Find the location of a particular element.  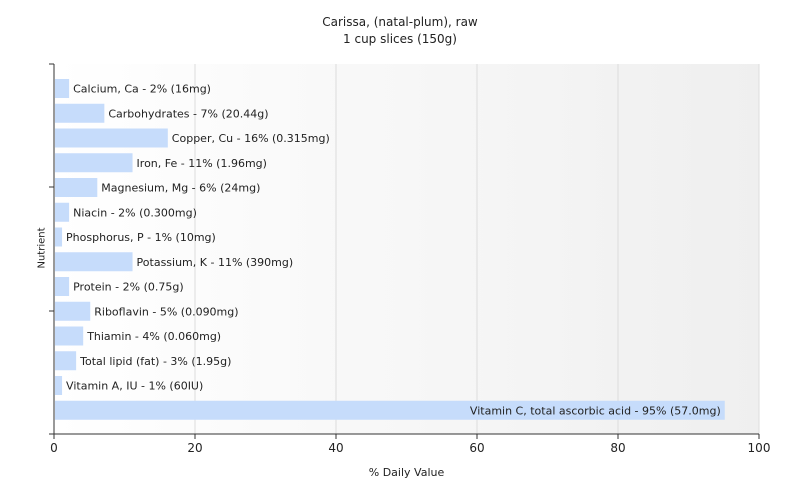

x-axis-label: % Daily Value is located at coordinates (406, 472).